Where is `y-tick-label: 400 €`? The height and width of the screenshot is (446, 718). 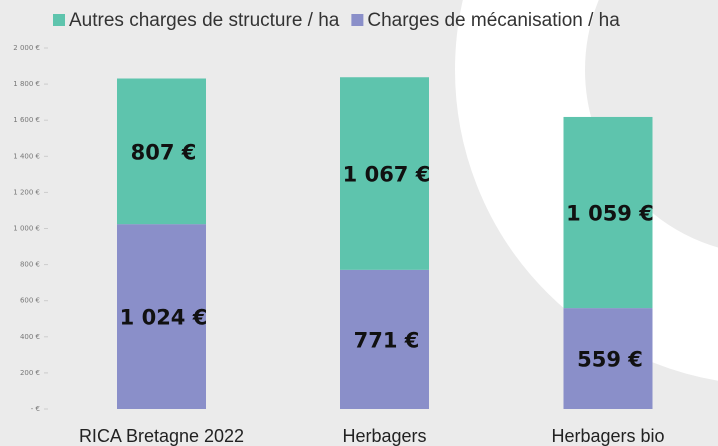
y-tick-label: 400 € is located at coordinates (30, 337).